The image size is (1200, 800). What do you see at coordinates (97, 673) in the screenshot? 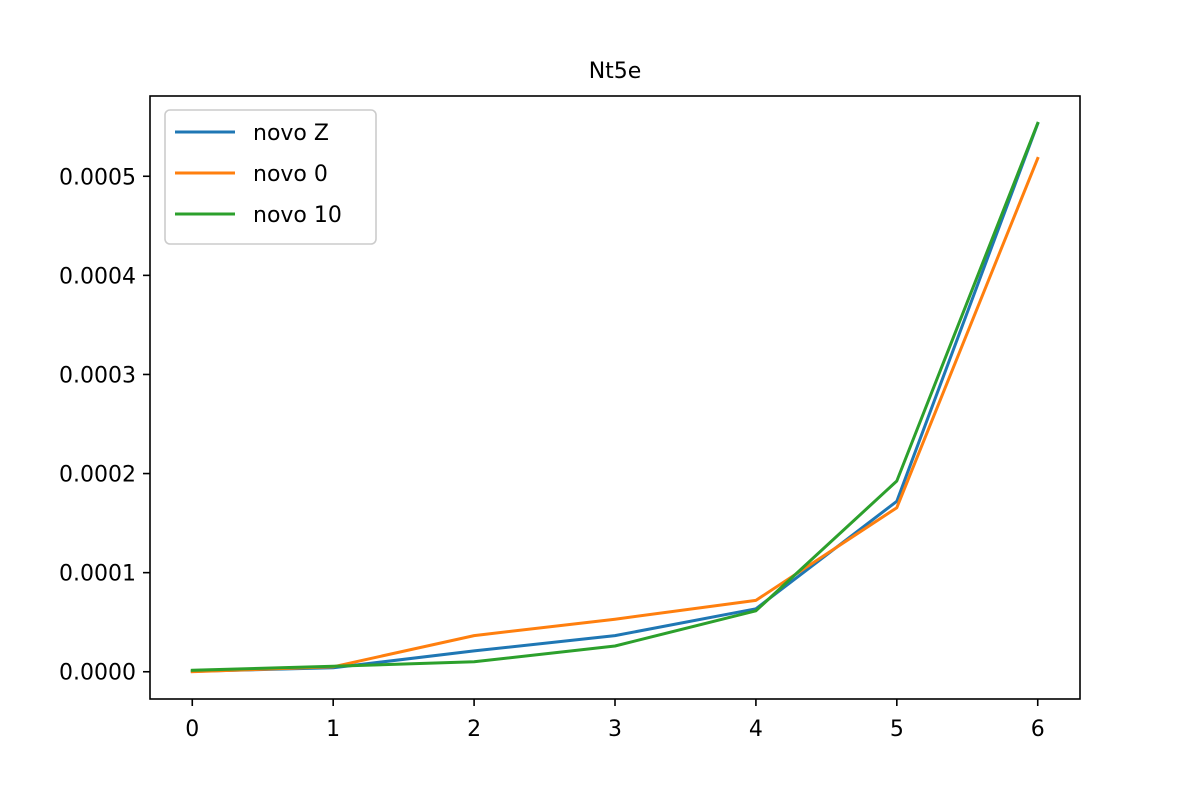
I see `y-tick-label: 0.0000` at bounding box center [97, 673].